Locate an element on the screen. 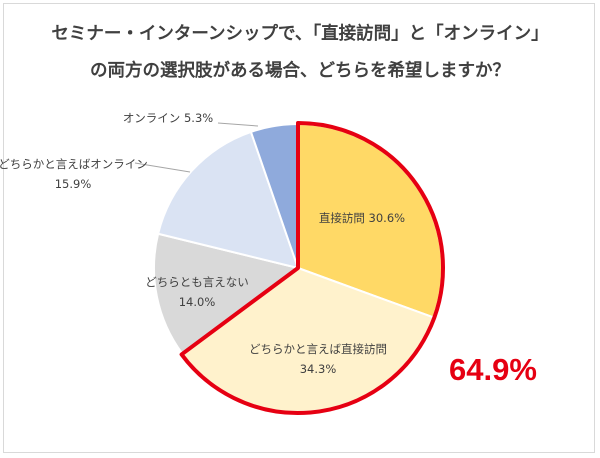  slice-4-label: オンライン 5.3% is located at coordinates (168, 118).